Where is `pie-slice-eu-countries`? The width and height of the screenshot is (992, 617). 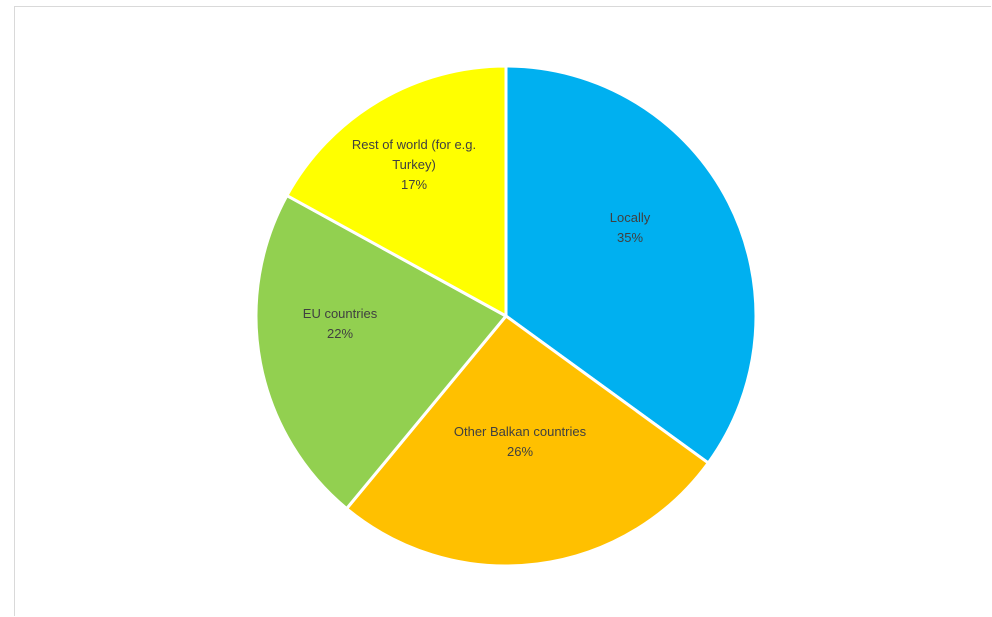 pie-slice-eu-countries is located at coordinates (381, 352).